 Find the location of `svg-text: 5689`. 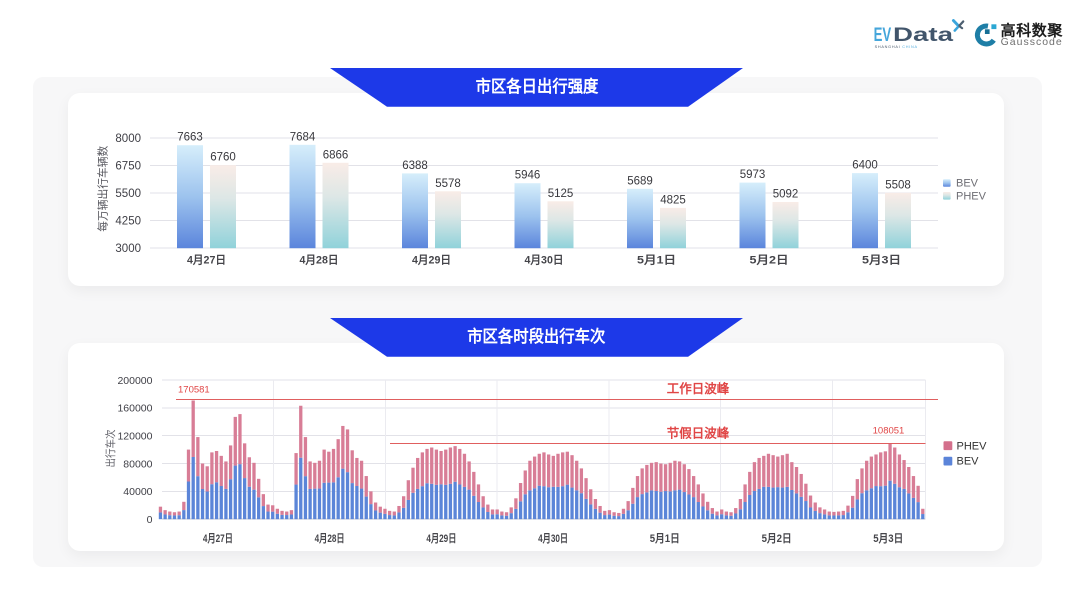

svg-text: 5689 is located at coordinates (640, 181).